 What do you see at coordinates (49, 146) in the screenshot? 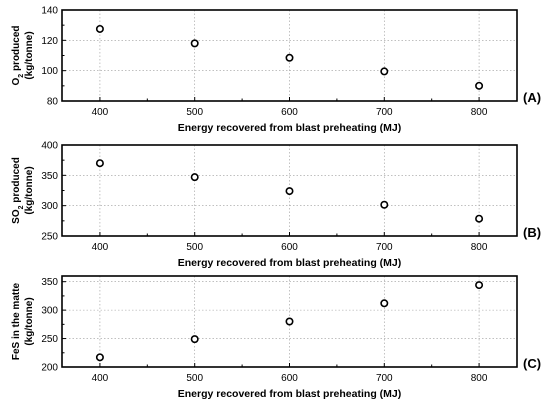
I see `y-tick-label: 400` at bounding box center [49, 146].